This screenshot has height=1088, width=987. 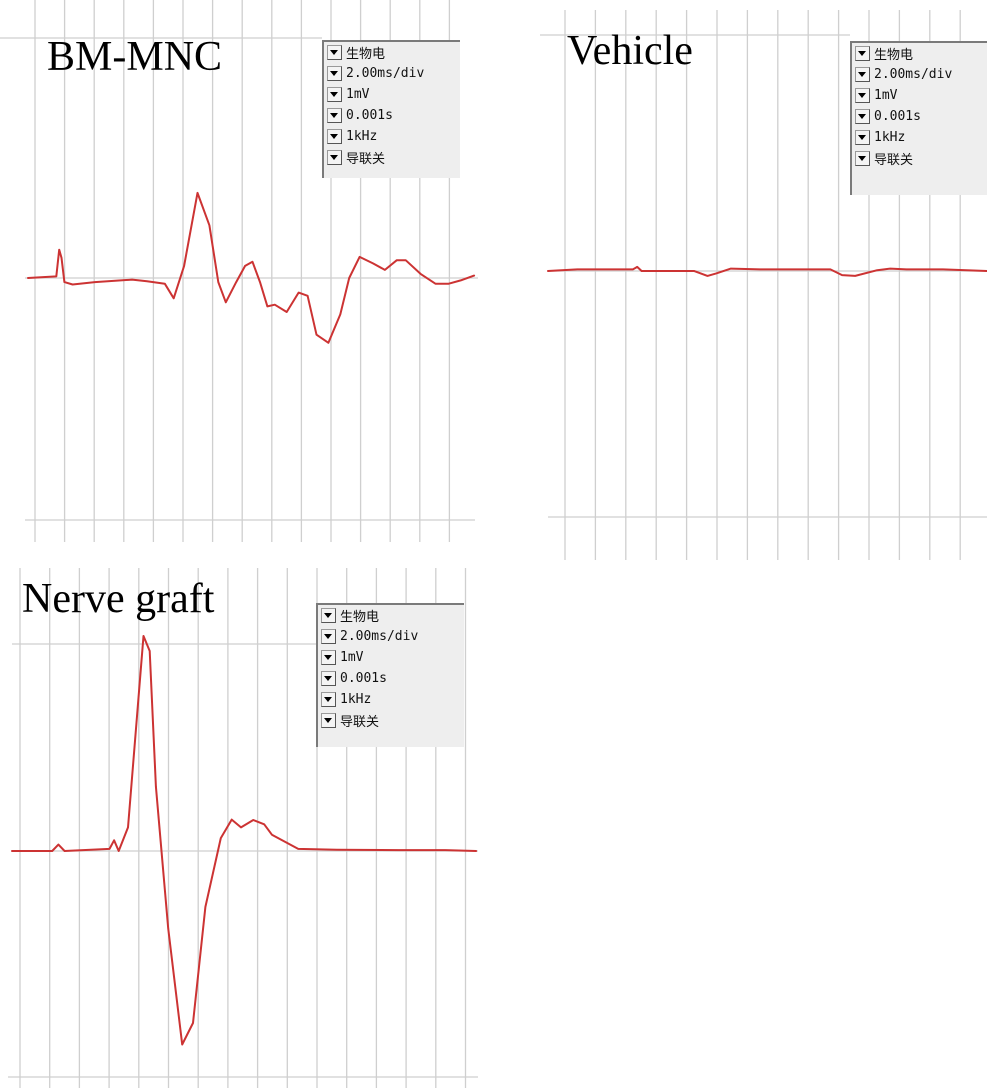 I want to click on nerve-graft-settings-panel: 生物电 2.00ms/div 1mV 0.001s 1kHz 导联关, so click(x=390, y=675).